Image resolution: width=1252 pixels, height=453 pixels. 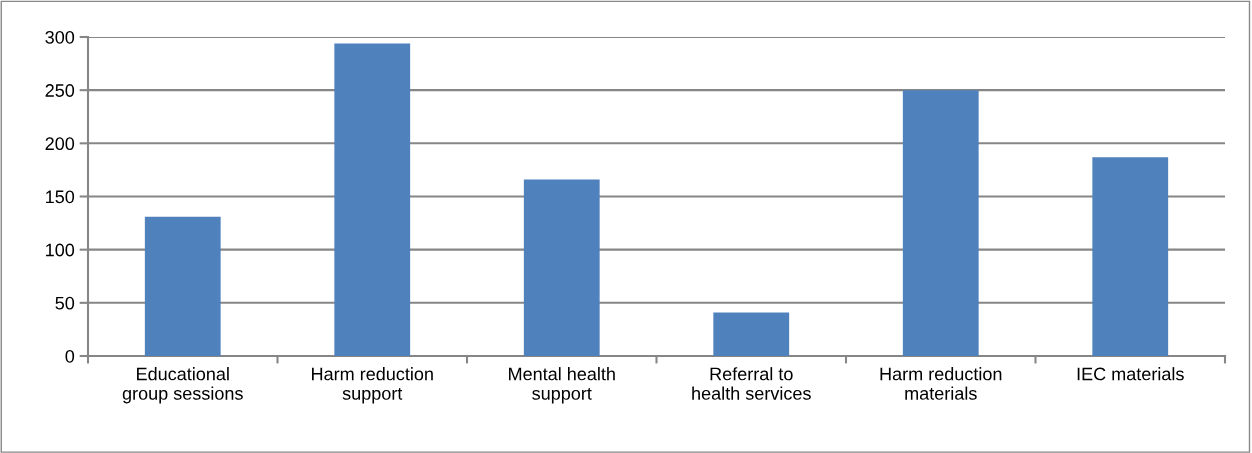 I want to click on x-tick-label: IEC materials, so click(x=1130, y=374).